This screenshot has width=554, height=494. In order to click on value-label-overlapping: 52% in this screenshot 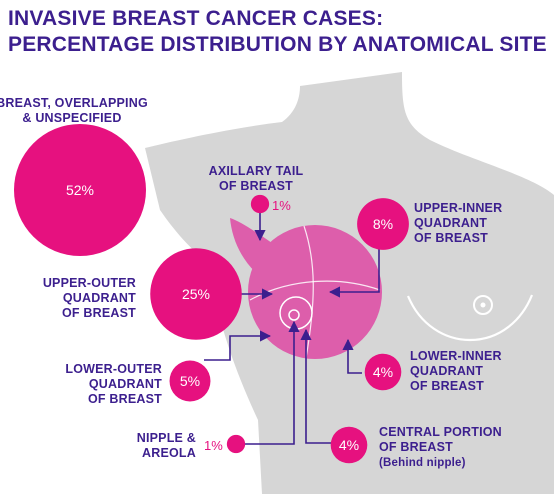, I will do `click(80, 190)`.